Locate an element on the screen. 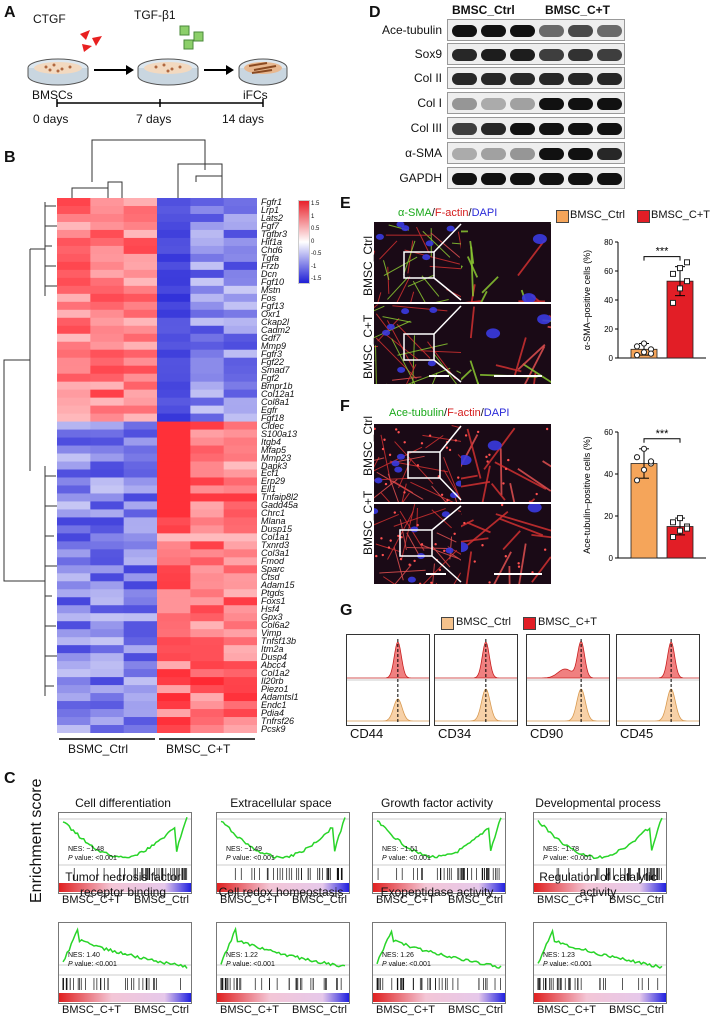 The width and height of the screenshot is (712, 1019). gene-label: Tgfbr3 is located at coordinates (274, 233).